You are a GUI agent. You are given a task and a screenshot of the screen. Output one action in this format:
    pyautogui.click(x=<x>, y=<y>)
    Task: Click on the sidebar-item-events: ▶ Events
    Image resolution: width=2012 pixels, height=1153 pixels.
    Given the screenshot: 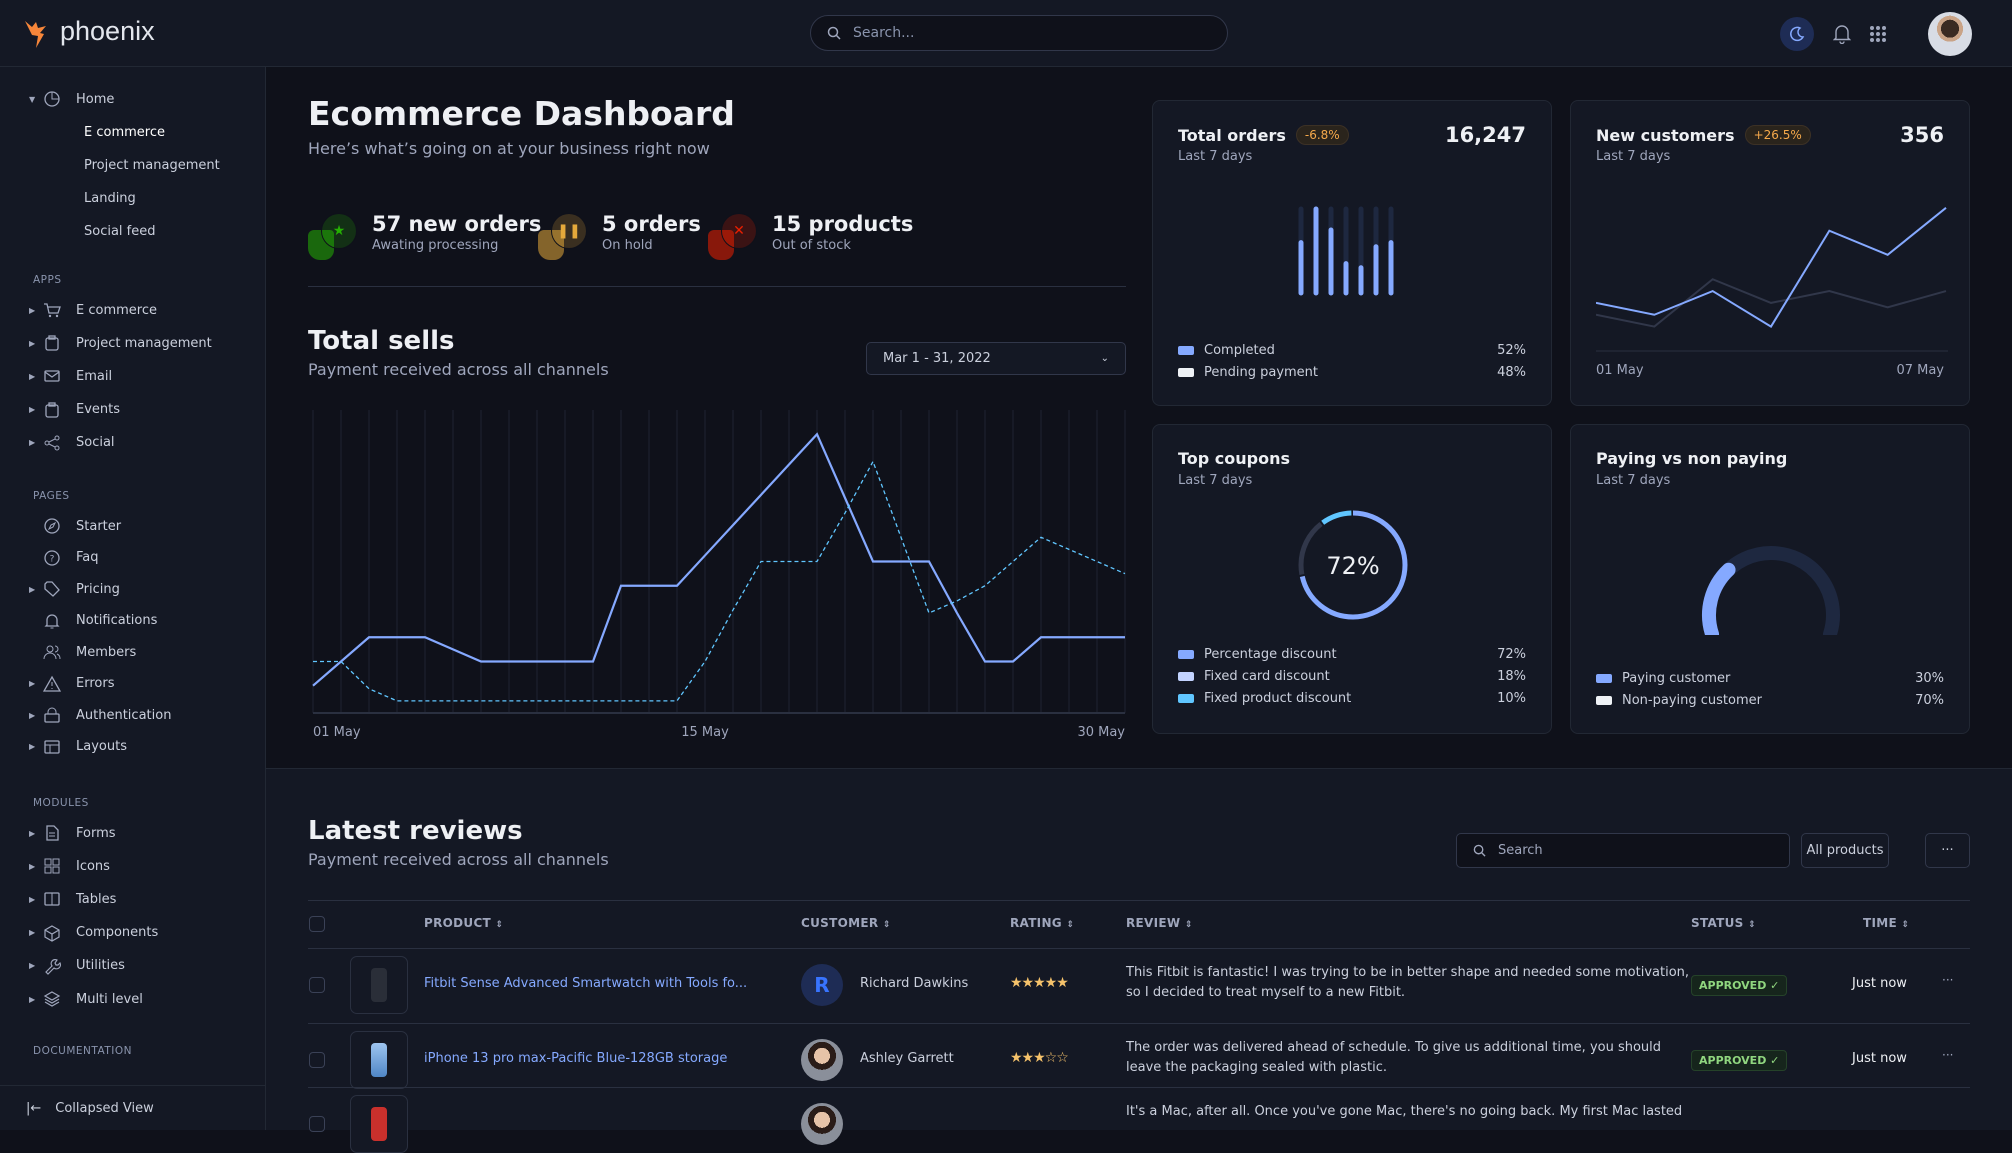 What is the action you would take?
    pyautogui.click(x=133, y=410)
    